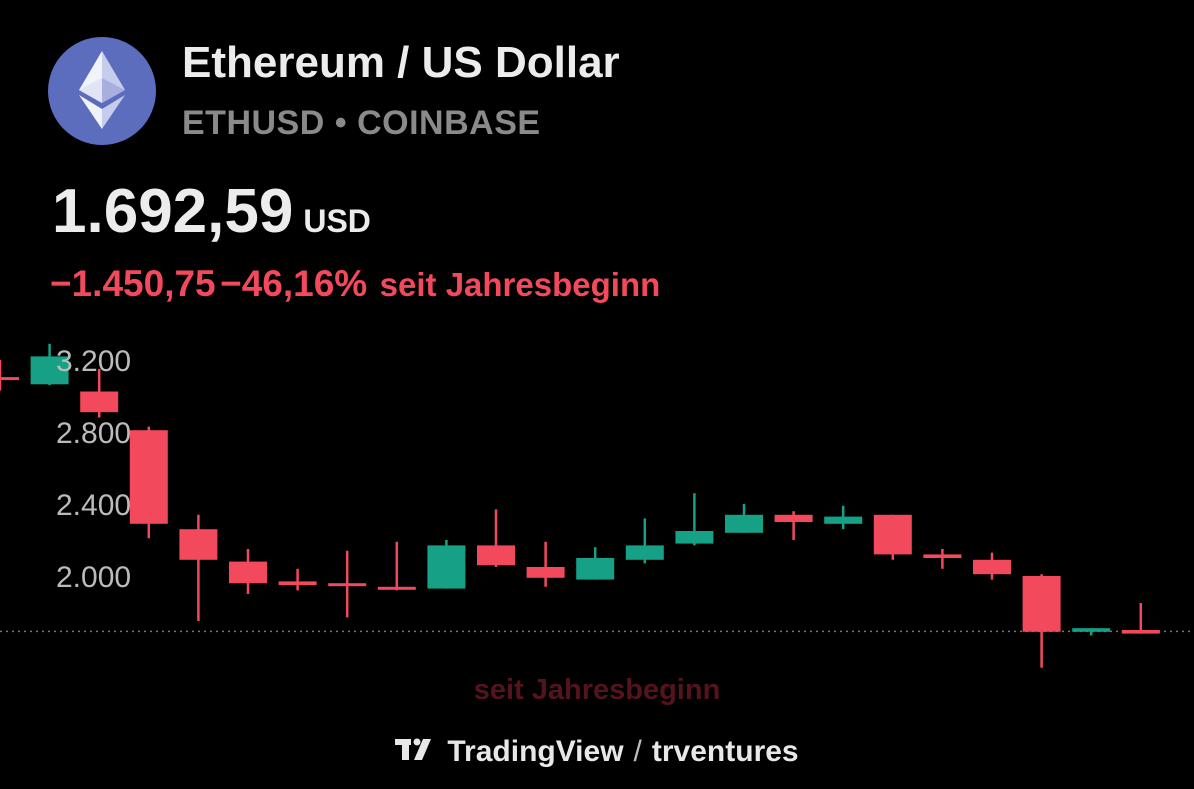  What do you see at coordinates (294, 283) in the screenshot?
I see `change-percent: −46,16%` at bounding box center [294, 283].